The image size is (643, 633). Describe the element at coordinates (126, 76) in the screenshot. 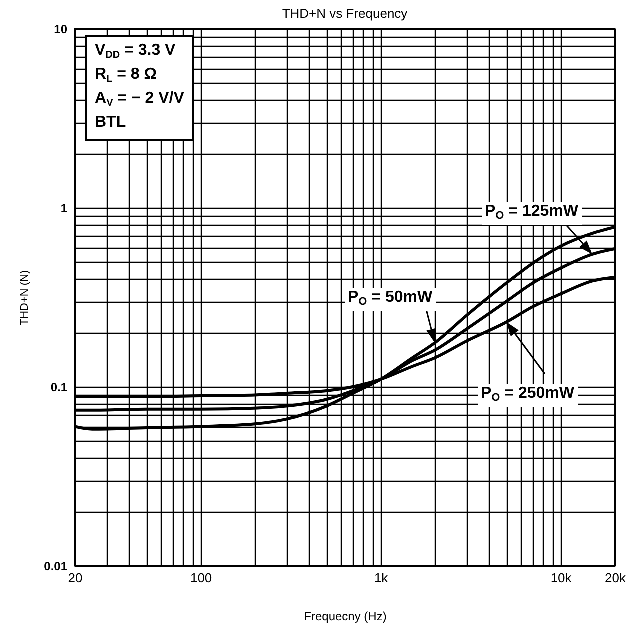

I see `annotation: R$_{L}$ = 8 Ω` at that location.